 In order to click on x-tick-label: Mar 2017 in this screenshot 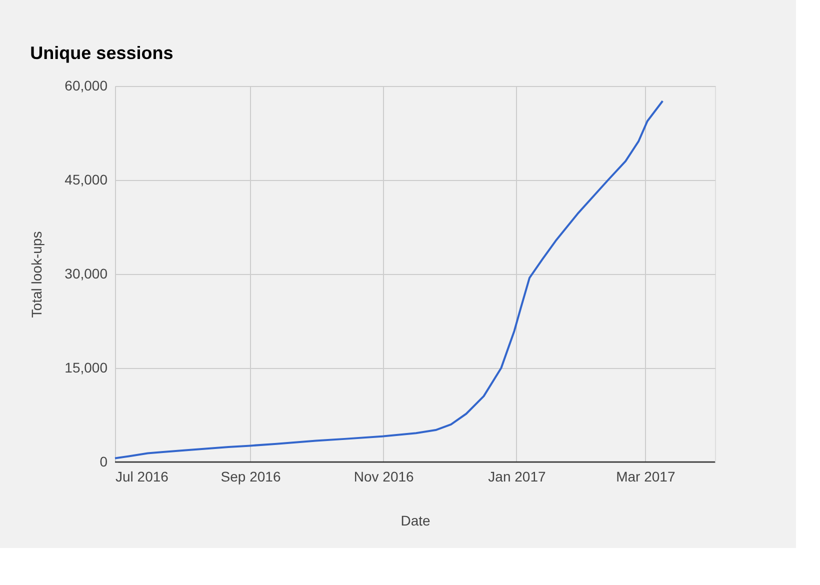, I will do `click(646, 476)`.